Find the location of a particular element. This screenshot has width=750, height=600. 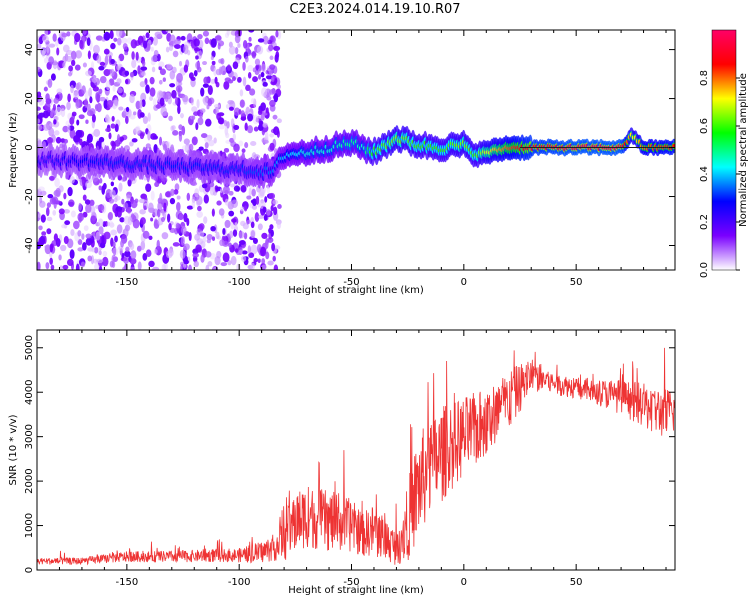

x-tick-label: 0 is located at coordinates (464, 582).